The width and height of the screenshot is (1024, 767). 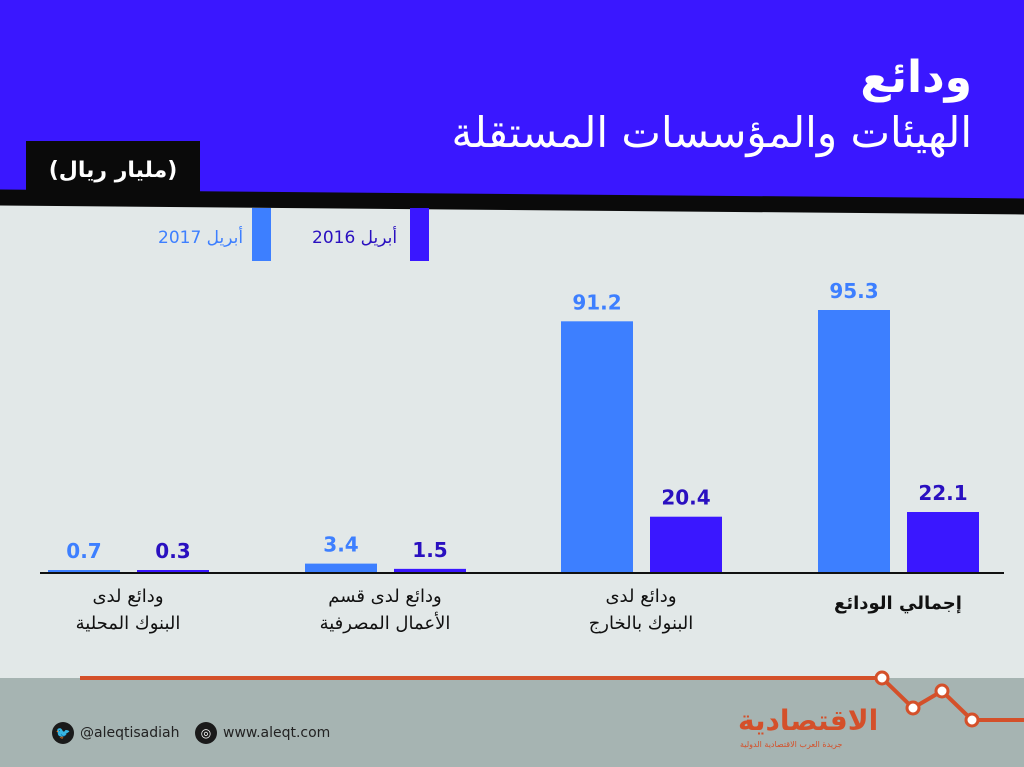 What do you see at coordinates (641, 623) in the screenshot?
I see `category-label-line: البنوك بالخارج` at bounding box center [641, 623].